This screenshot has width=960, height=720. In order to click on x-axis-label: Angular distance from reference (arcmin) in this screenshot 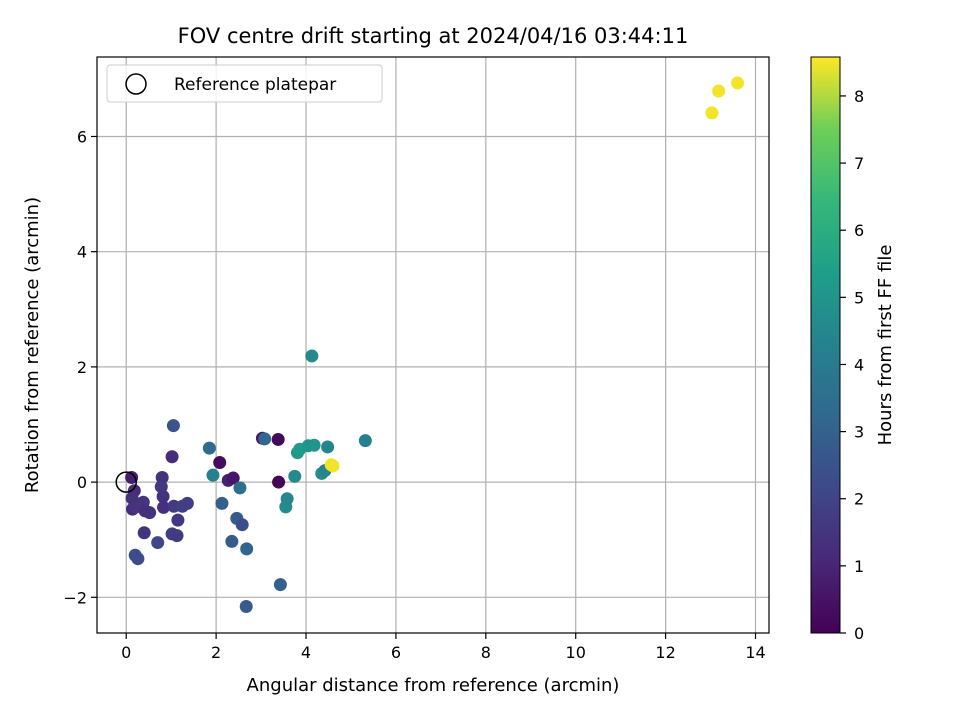, I will do `click(433, 685)`.